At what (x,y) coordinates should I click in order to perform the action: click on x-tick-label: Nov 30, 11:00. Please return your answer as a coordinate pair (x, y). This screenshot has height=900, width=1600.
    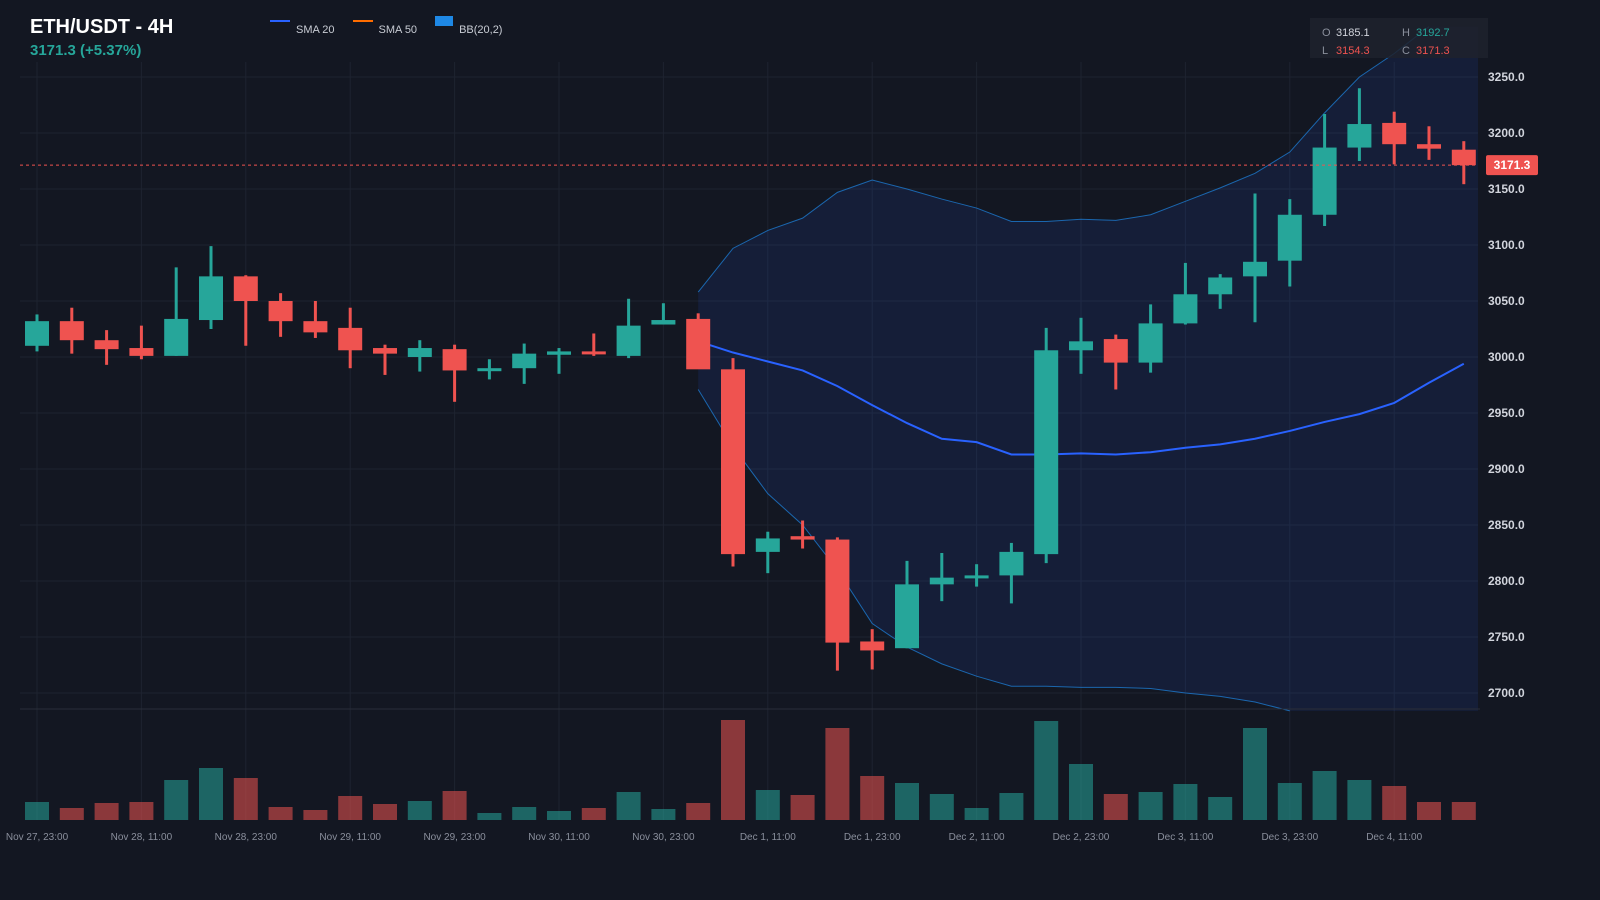
    Looking at the image, I should click on (559, 837).